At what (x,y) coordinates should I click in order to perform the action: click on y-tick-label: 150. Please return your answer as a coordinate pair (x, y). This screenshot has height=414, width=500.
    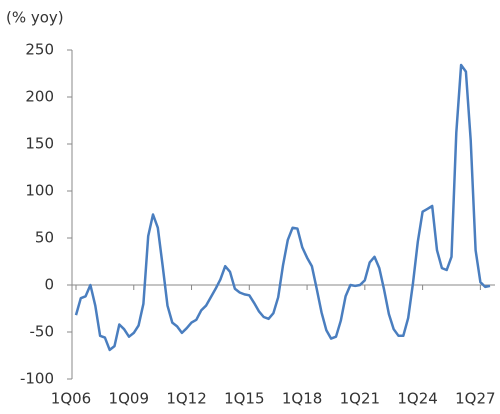
    Looking at the image, I should click on (39, 144).